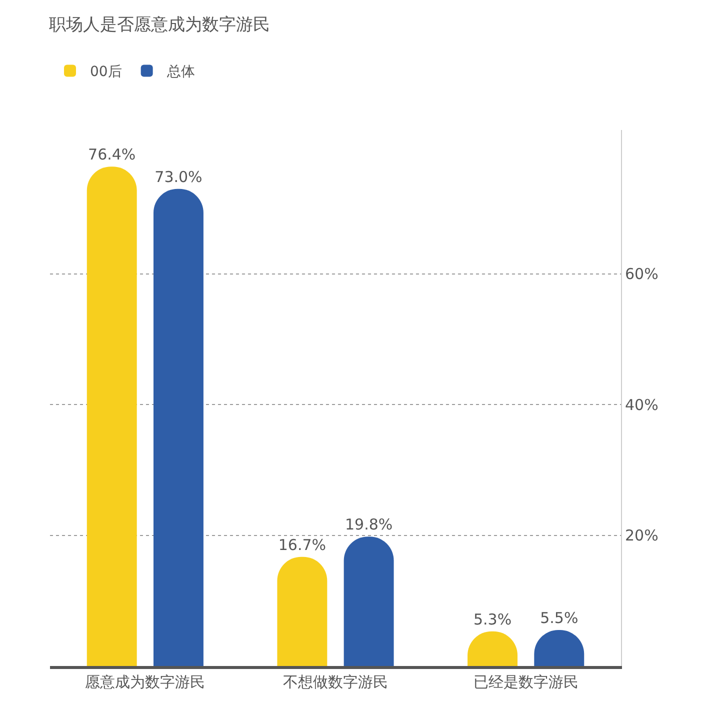  I want to click on data-label: 5.3%, so click(492, 619).